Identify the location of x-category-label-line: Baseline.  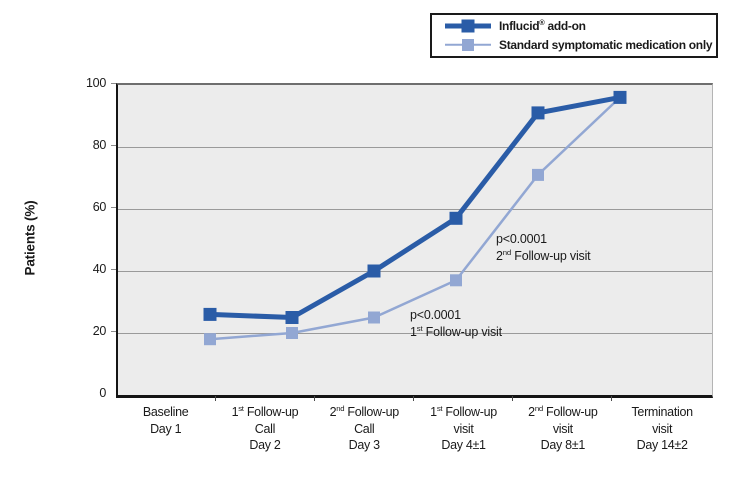
(165, 412).